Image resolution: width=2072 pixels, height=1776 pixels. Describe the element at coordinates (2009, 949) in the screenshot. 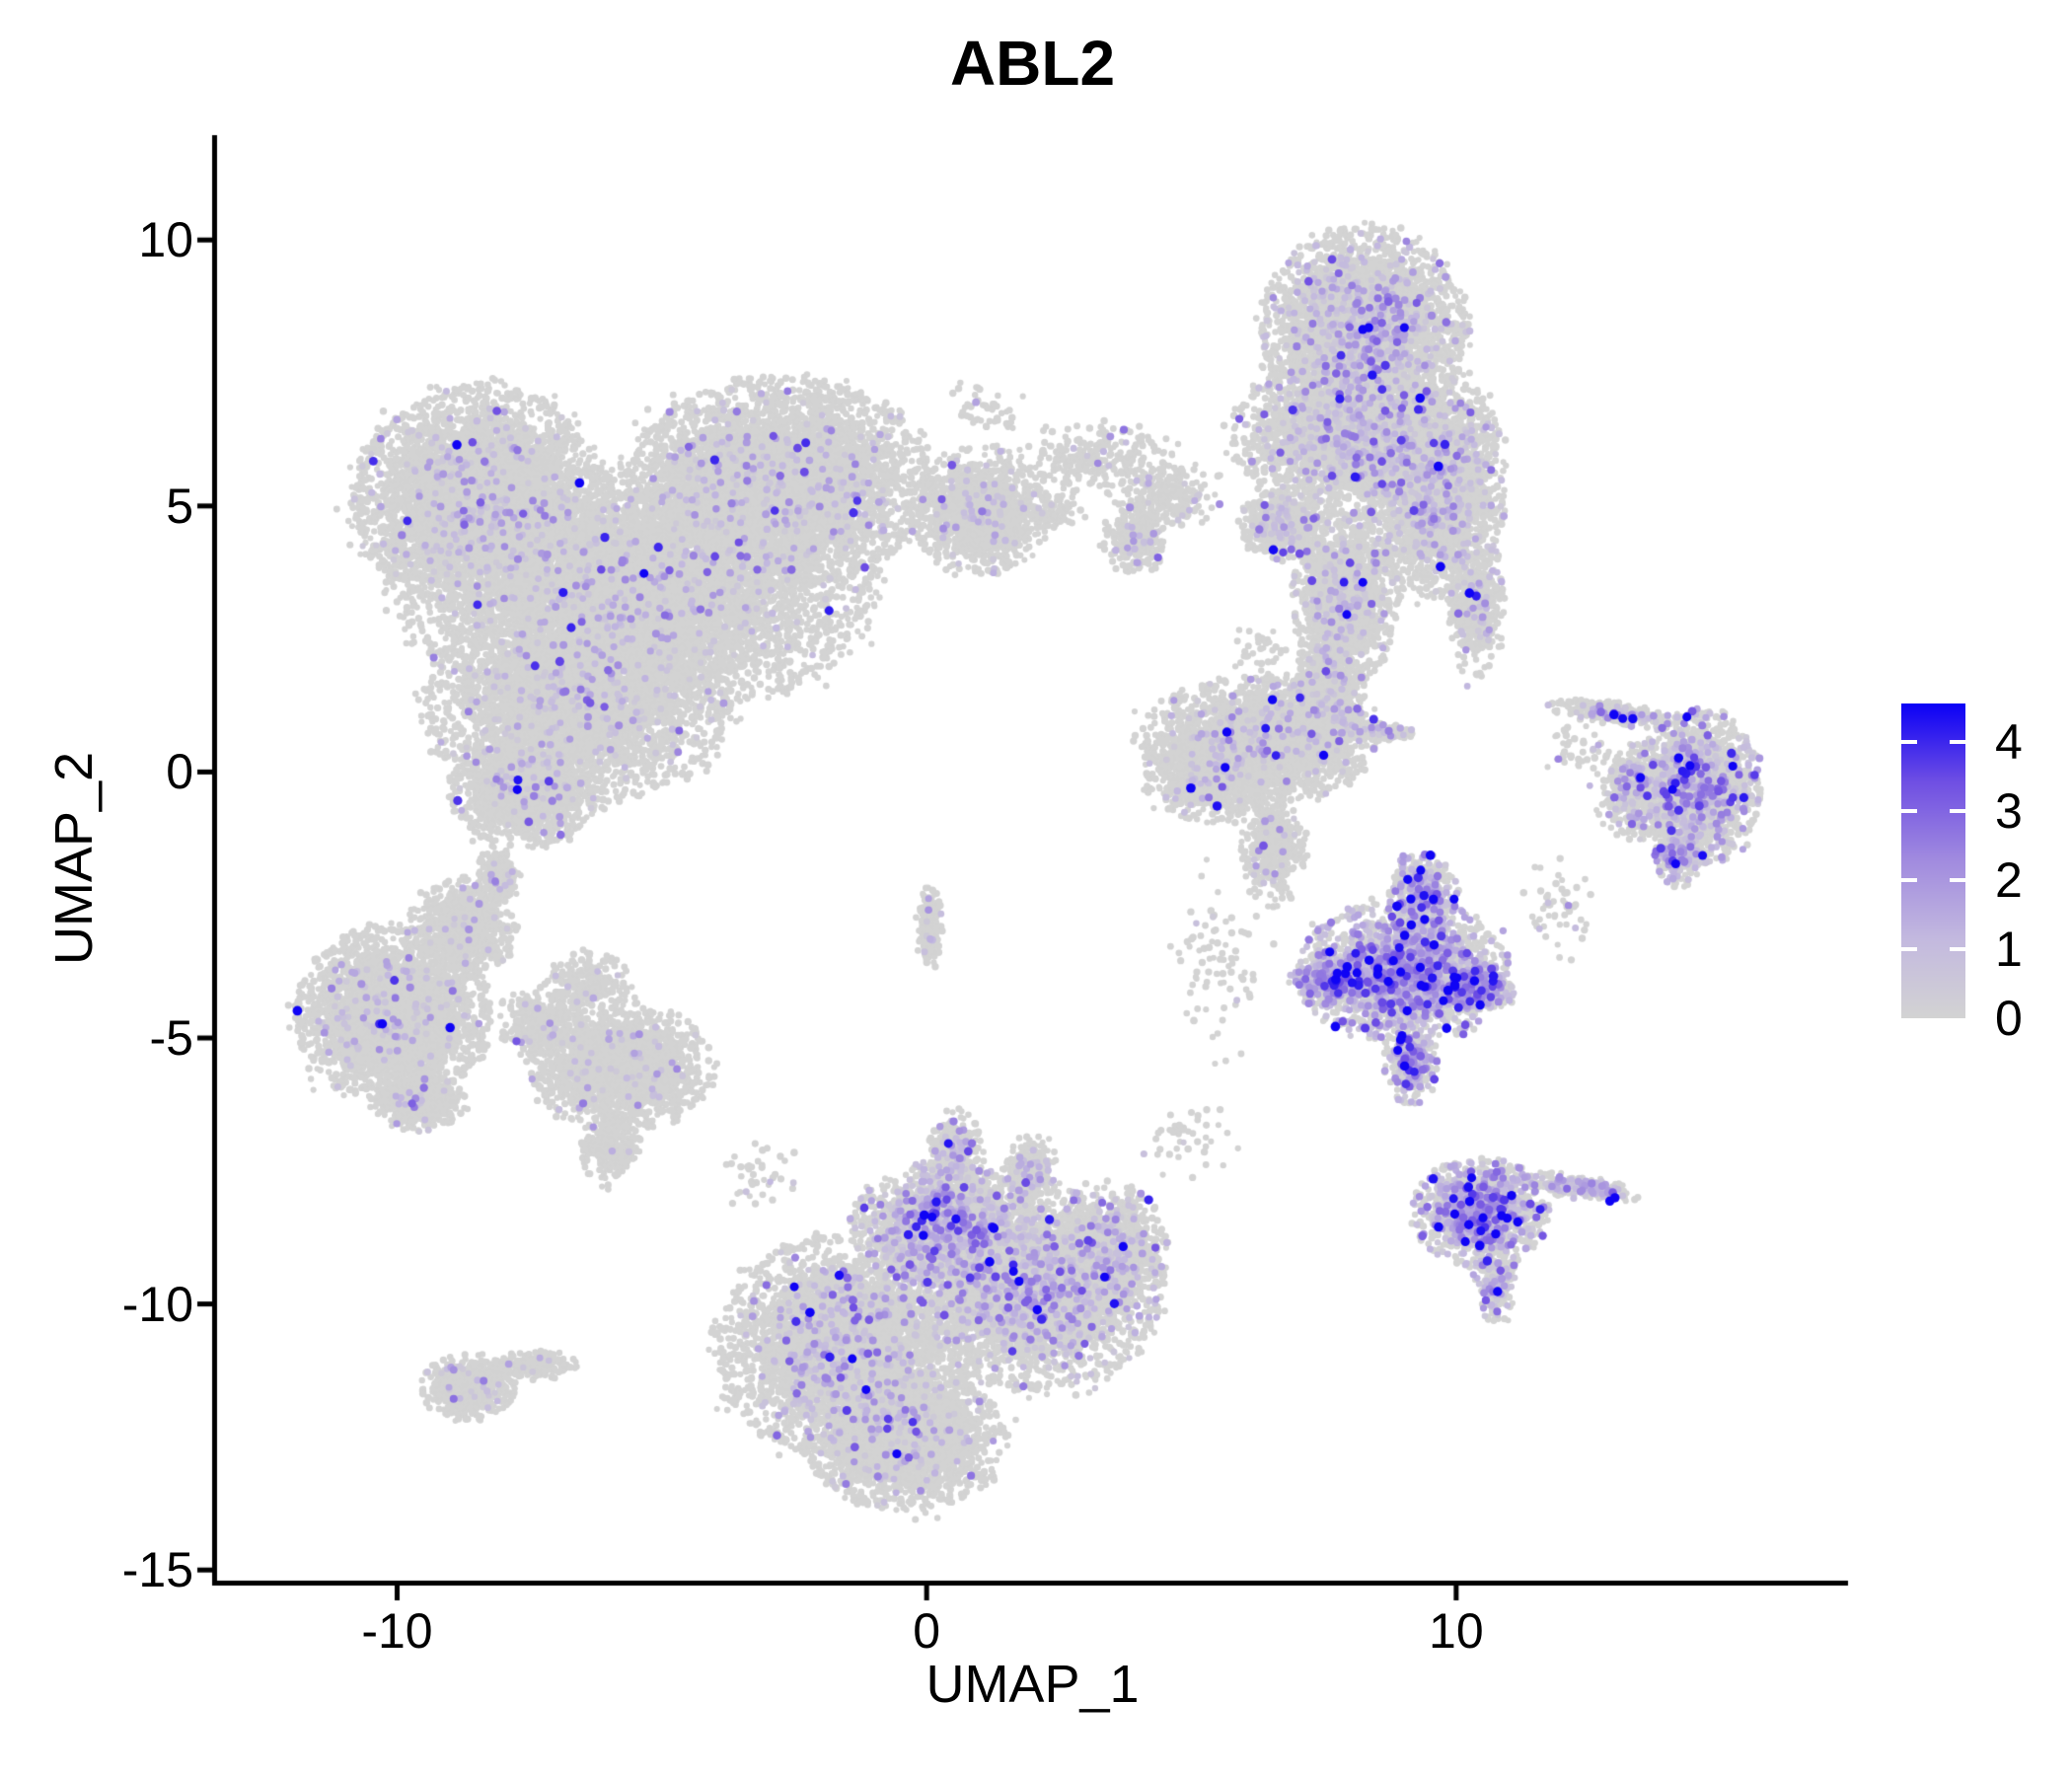

I see `legend-tick-label: 1` at that location.